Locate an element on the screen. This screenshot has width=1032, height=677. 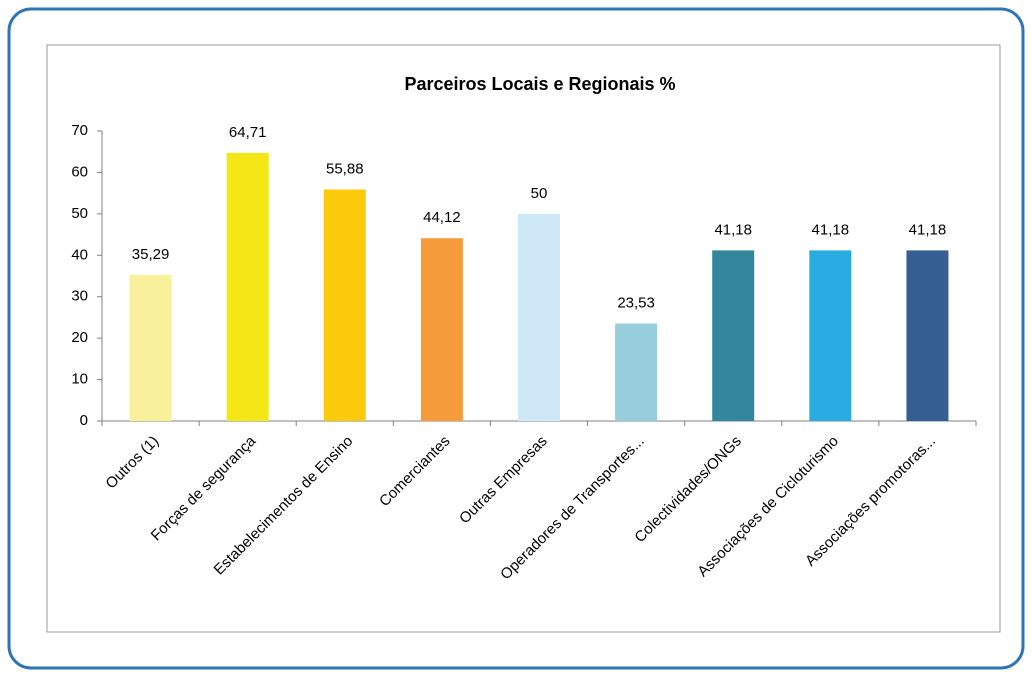
y-tick-label: 30 is located at coordinates (79, 296).